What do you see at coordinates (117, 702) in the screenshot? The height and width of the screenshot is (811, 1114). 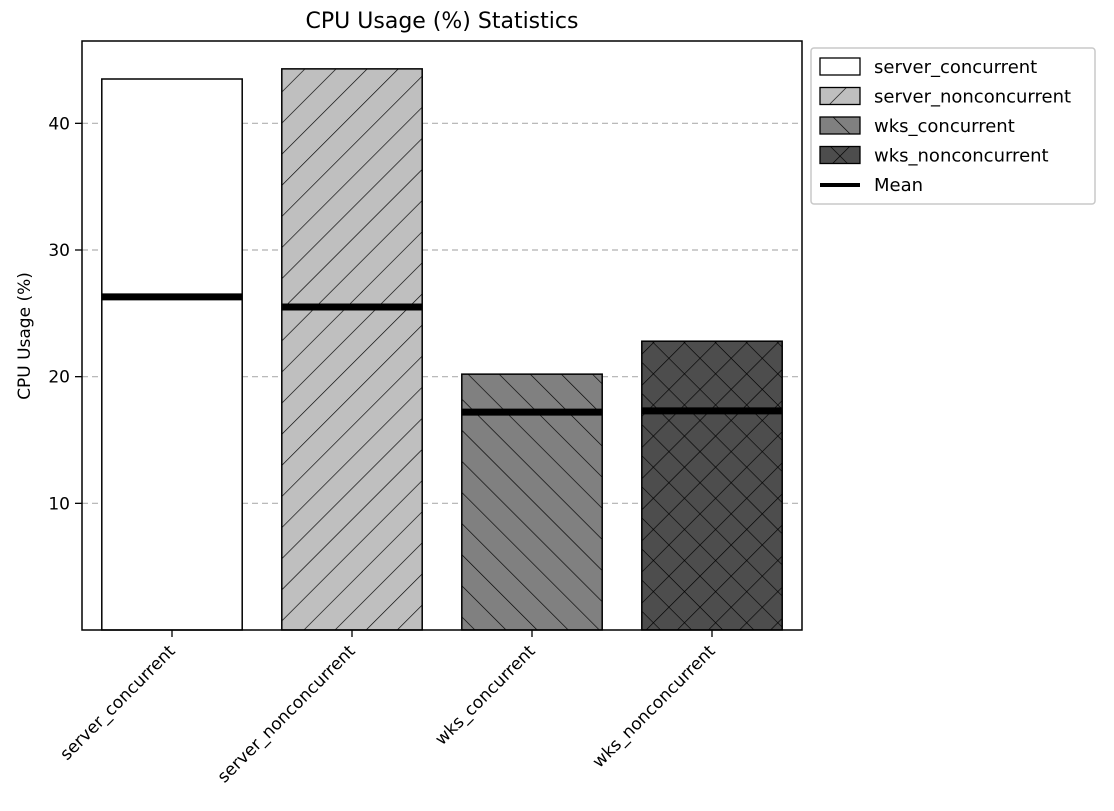 I see `x-tick-label: server_concurrent` at bounding box center [117, 702].